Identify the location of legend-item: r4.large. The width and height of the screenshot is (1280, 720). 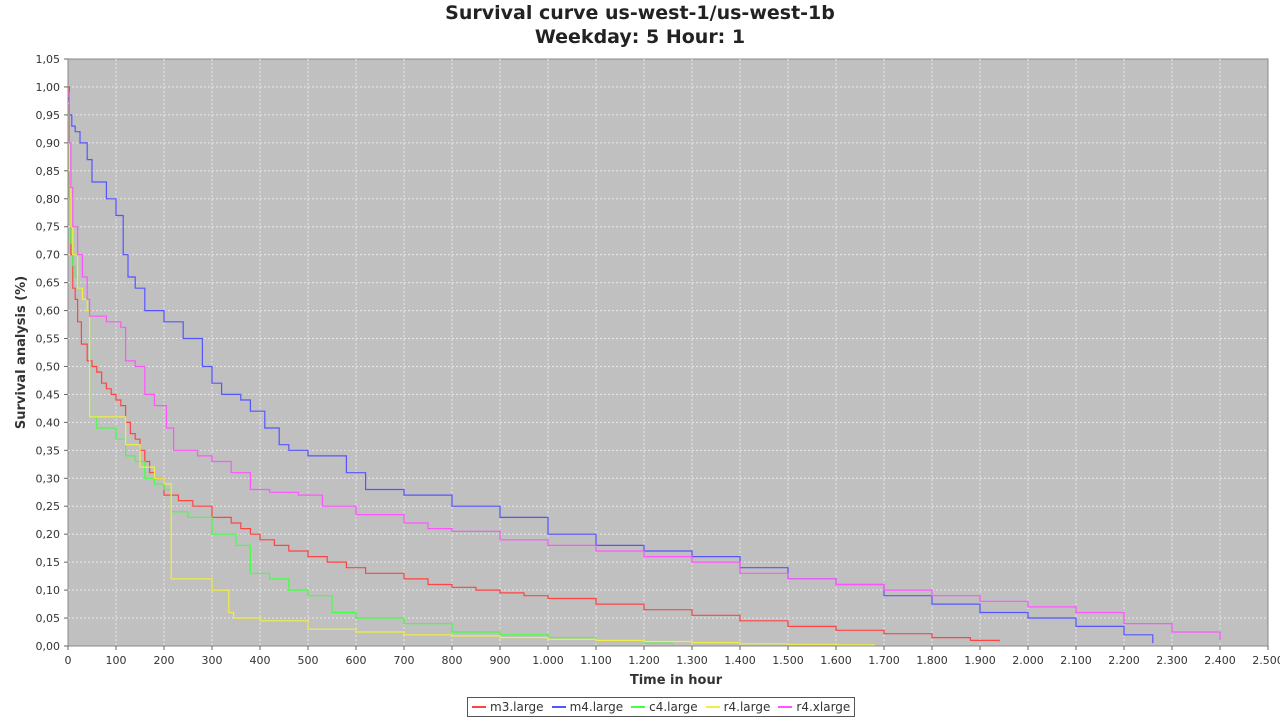
(738, 707).